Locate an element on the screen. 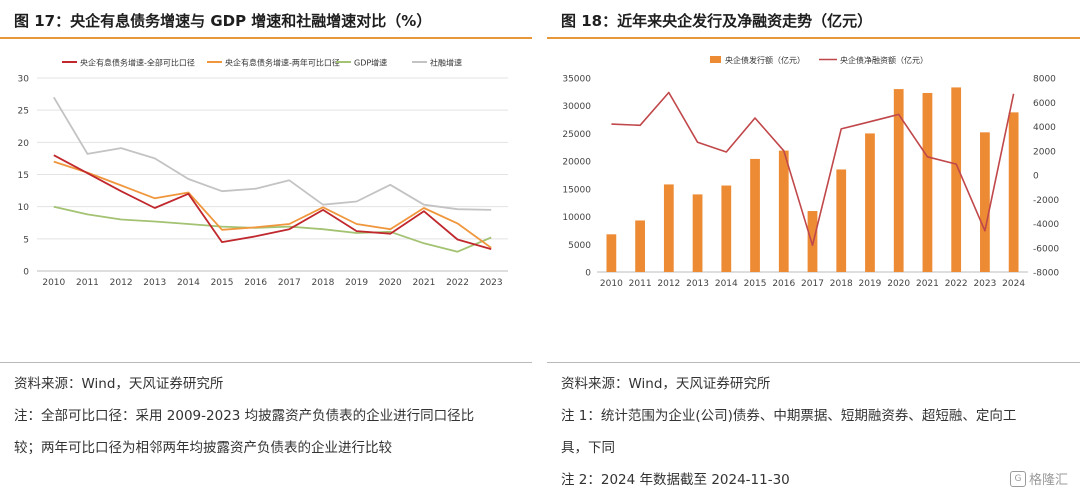 The height and width of the screenshot is (494, 1080). right-left-y-tick-label: 0 is located at coordinates (588, 274).